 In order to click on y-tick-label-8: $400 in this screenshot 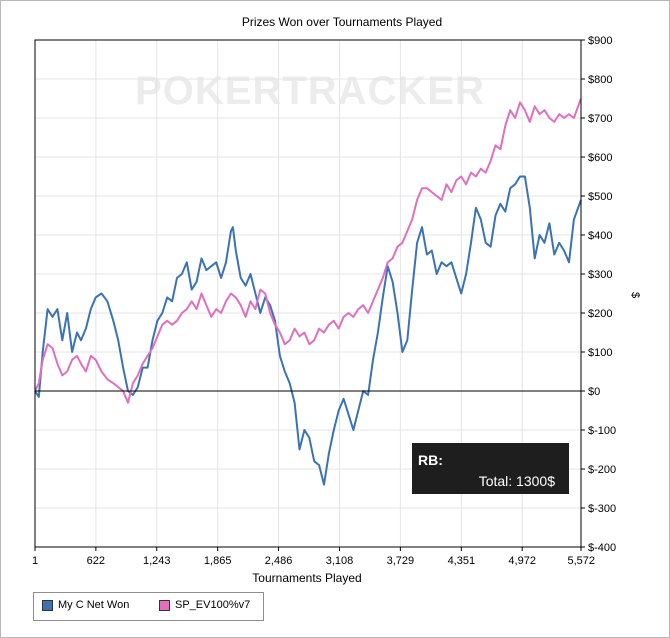, I will do `click(600, 236)`.